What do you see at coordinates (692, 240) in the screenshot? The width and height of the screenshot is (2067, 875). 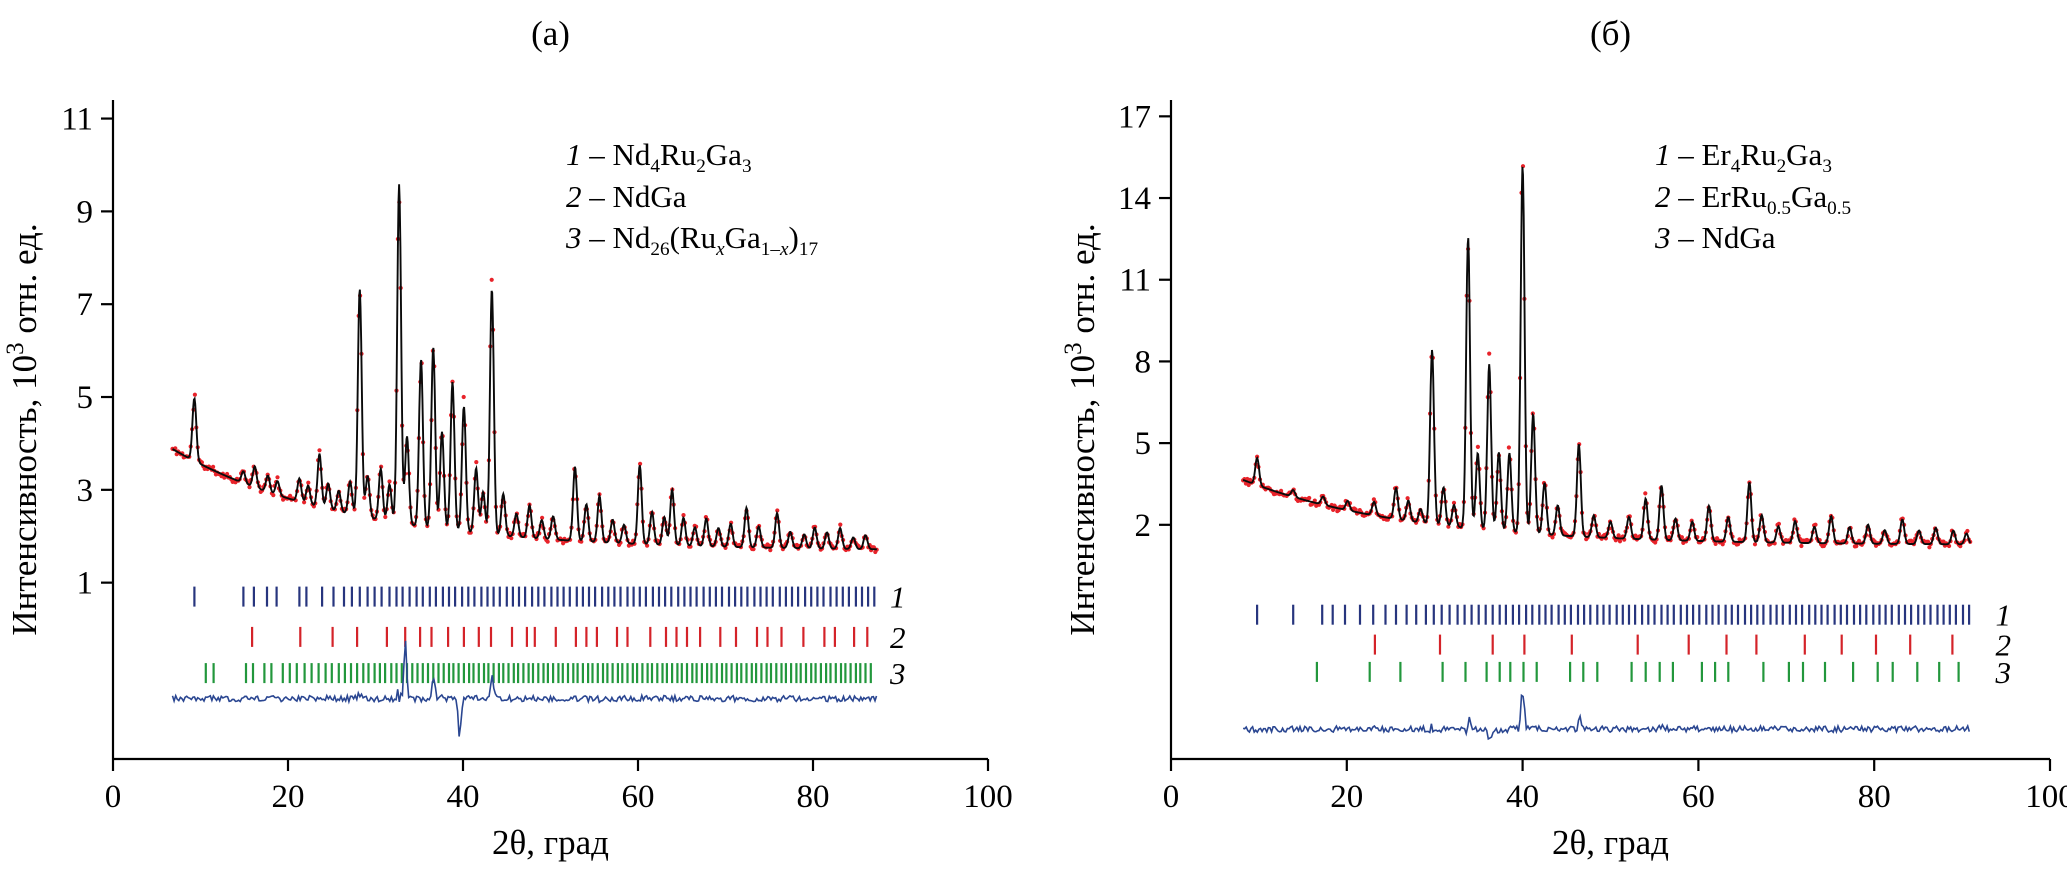 I see `legend-item: 3 – Nd26(RuxGa1–x)17` at bounding box center [692, 240].